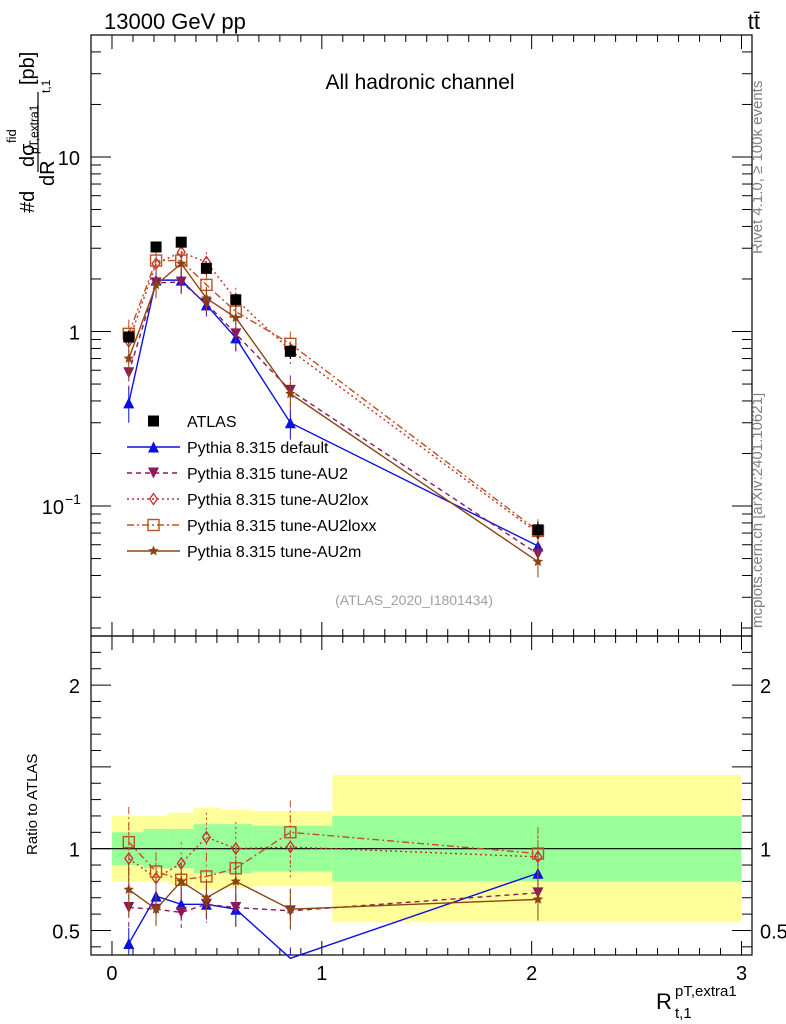  What do you see at coordinates (696, 1002) in the screenshot?
I see `x-axis-label: R pT,extra1 t,1` at bounding box center [696, 1002].